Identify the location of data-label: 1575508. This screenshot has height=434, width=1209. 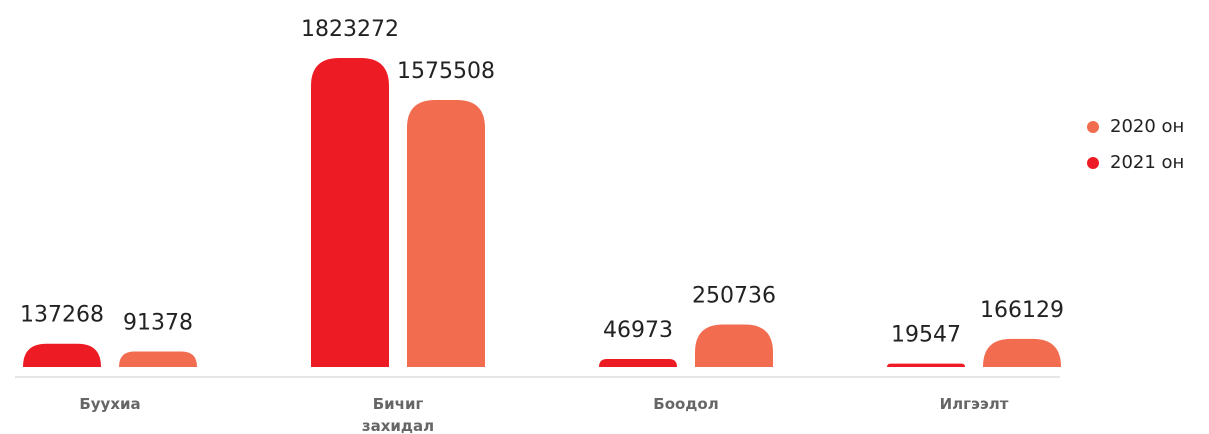
(446, 71).